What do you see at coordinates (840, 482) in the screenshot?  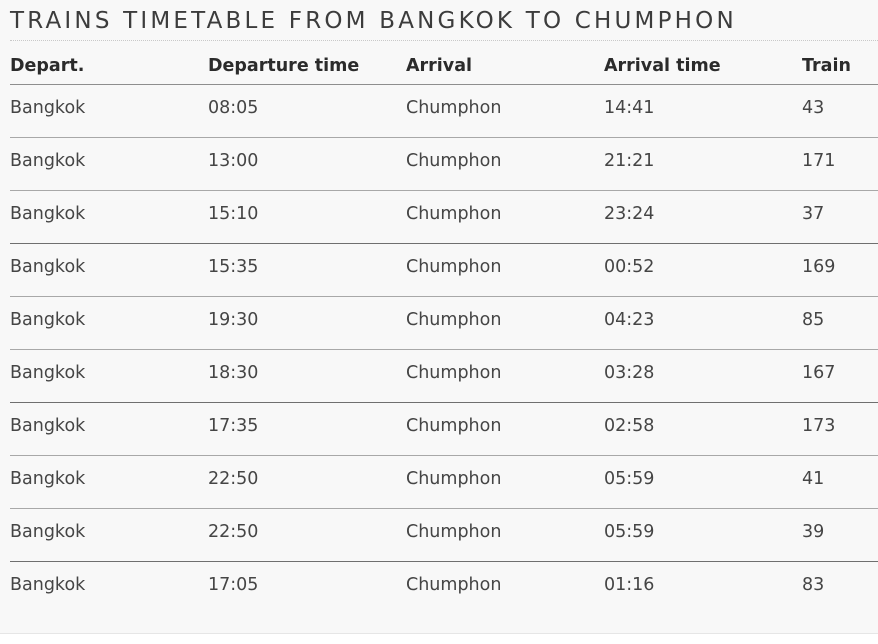 I see `cell-train: 41` at bounding box center [840, 482].